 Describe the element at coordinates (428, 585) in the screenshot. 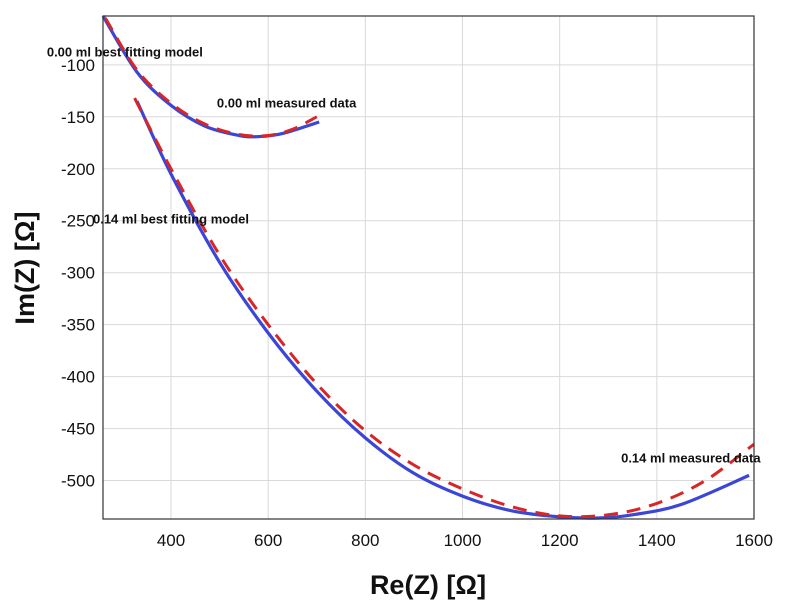

I see `x-axis-title: Re(Z) [Ω]` at that location.